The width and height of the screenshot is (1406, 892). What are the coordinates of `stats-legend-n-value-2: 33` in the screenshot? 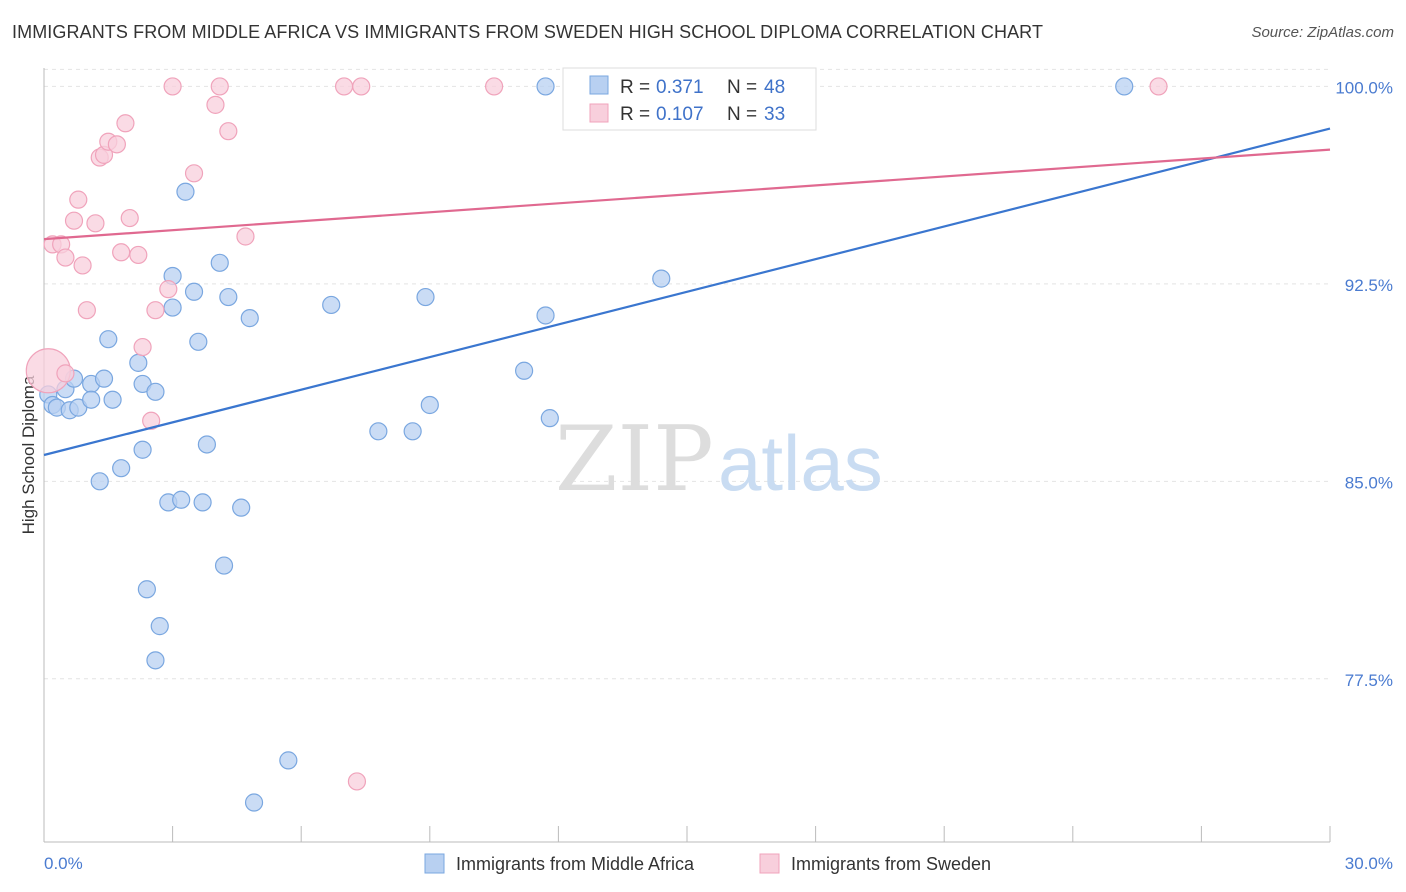 It's located at (774, 114).